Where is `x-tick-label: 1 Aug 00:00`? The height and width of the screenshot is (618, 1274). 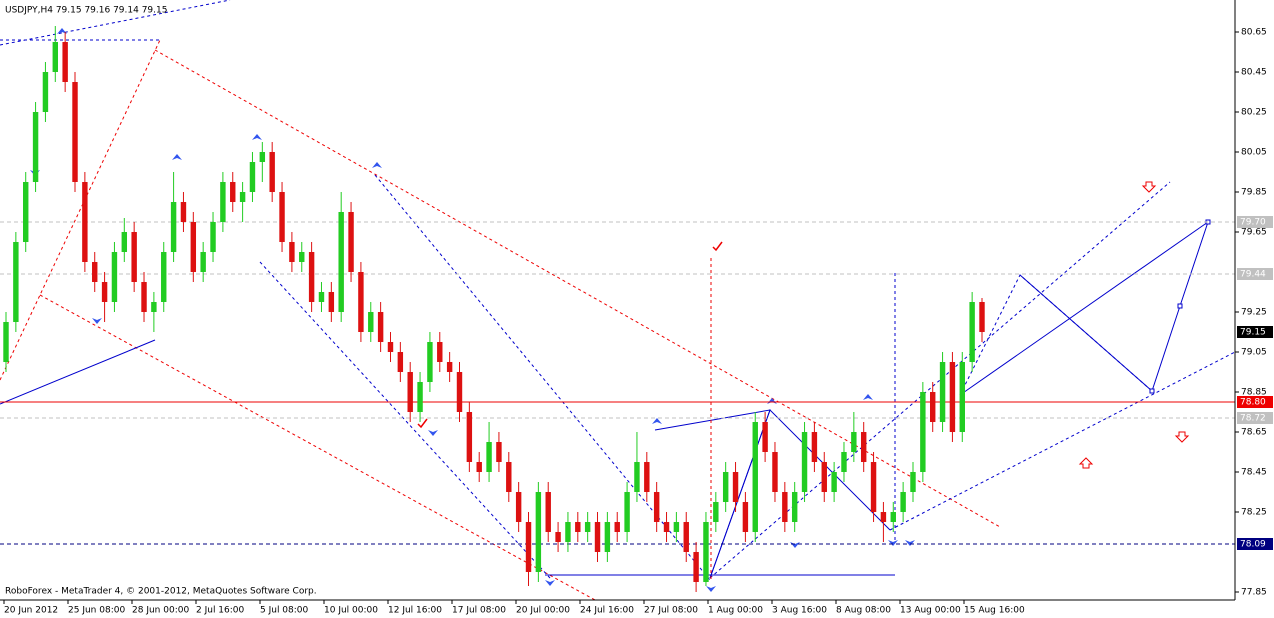 x-tick-label: 1 Aug 00:00 is located at coordinates (735, 611).